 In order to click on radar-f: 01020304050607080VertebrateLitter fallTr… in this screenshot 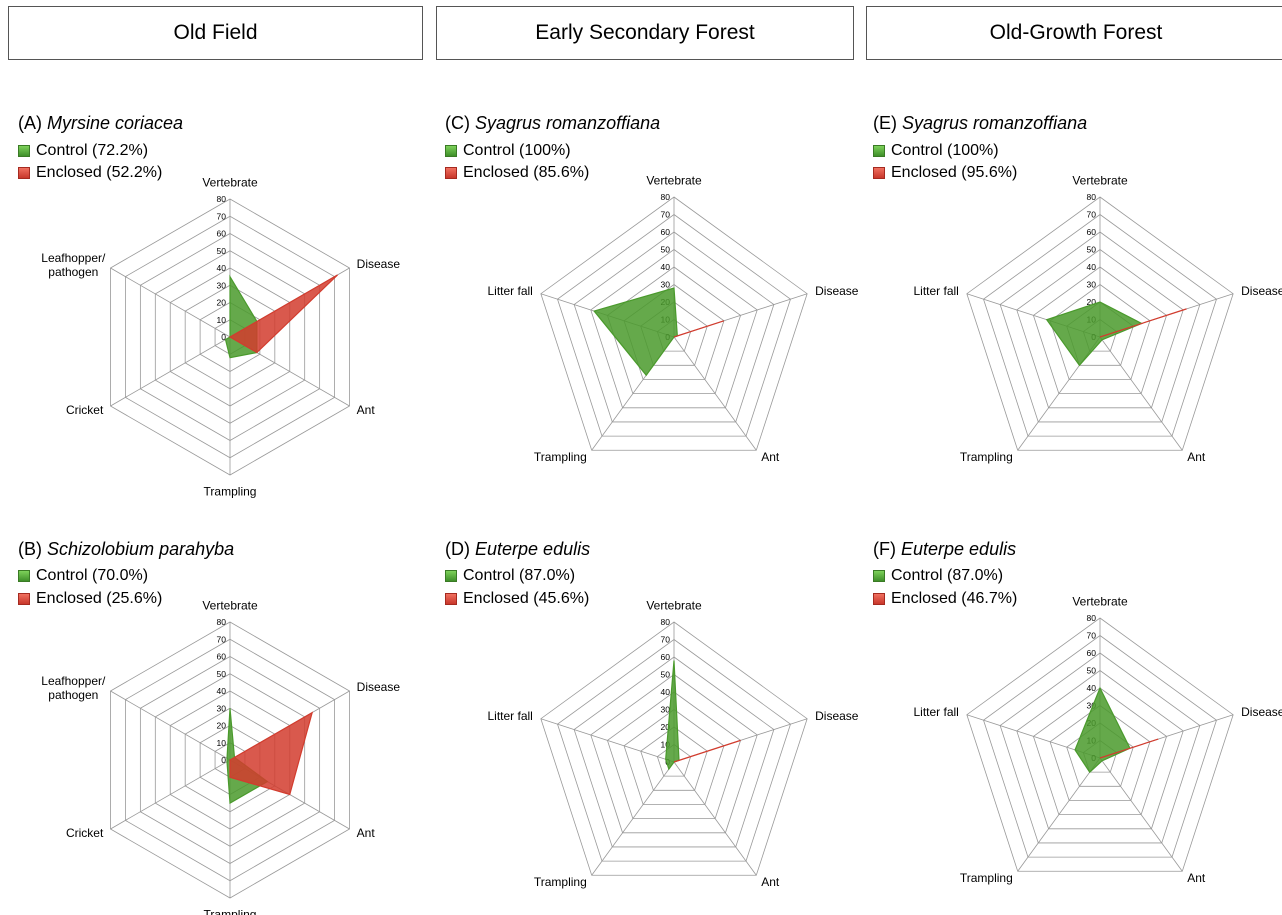, I will do `click(1098, 740)`.